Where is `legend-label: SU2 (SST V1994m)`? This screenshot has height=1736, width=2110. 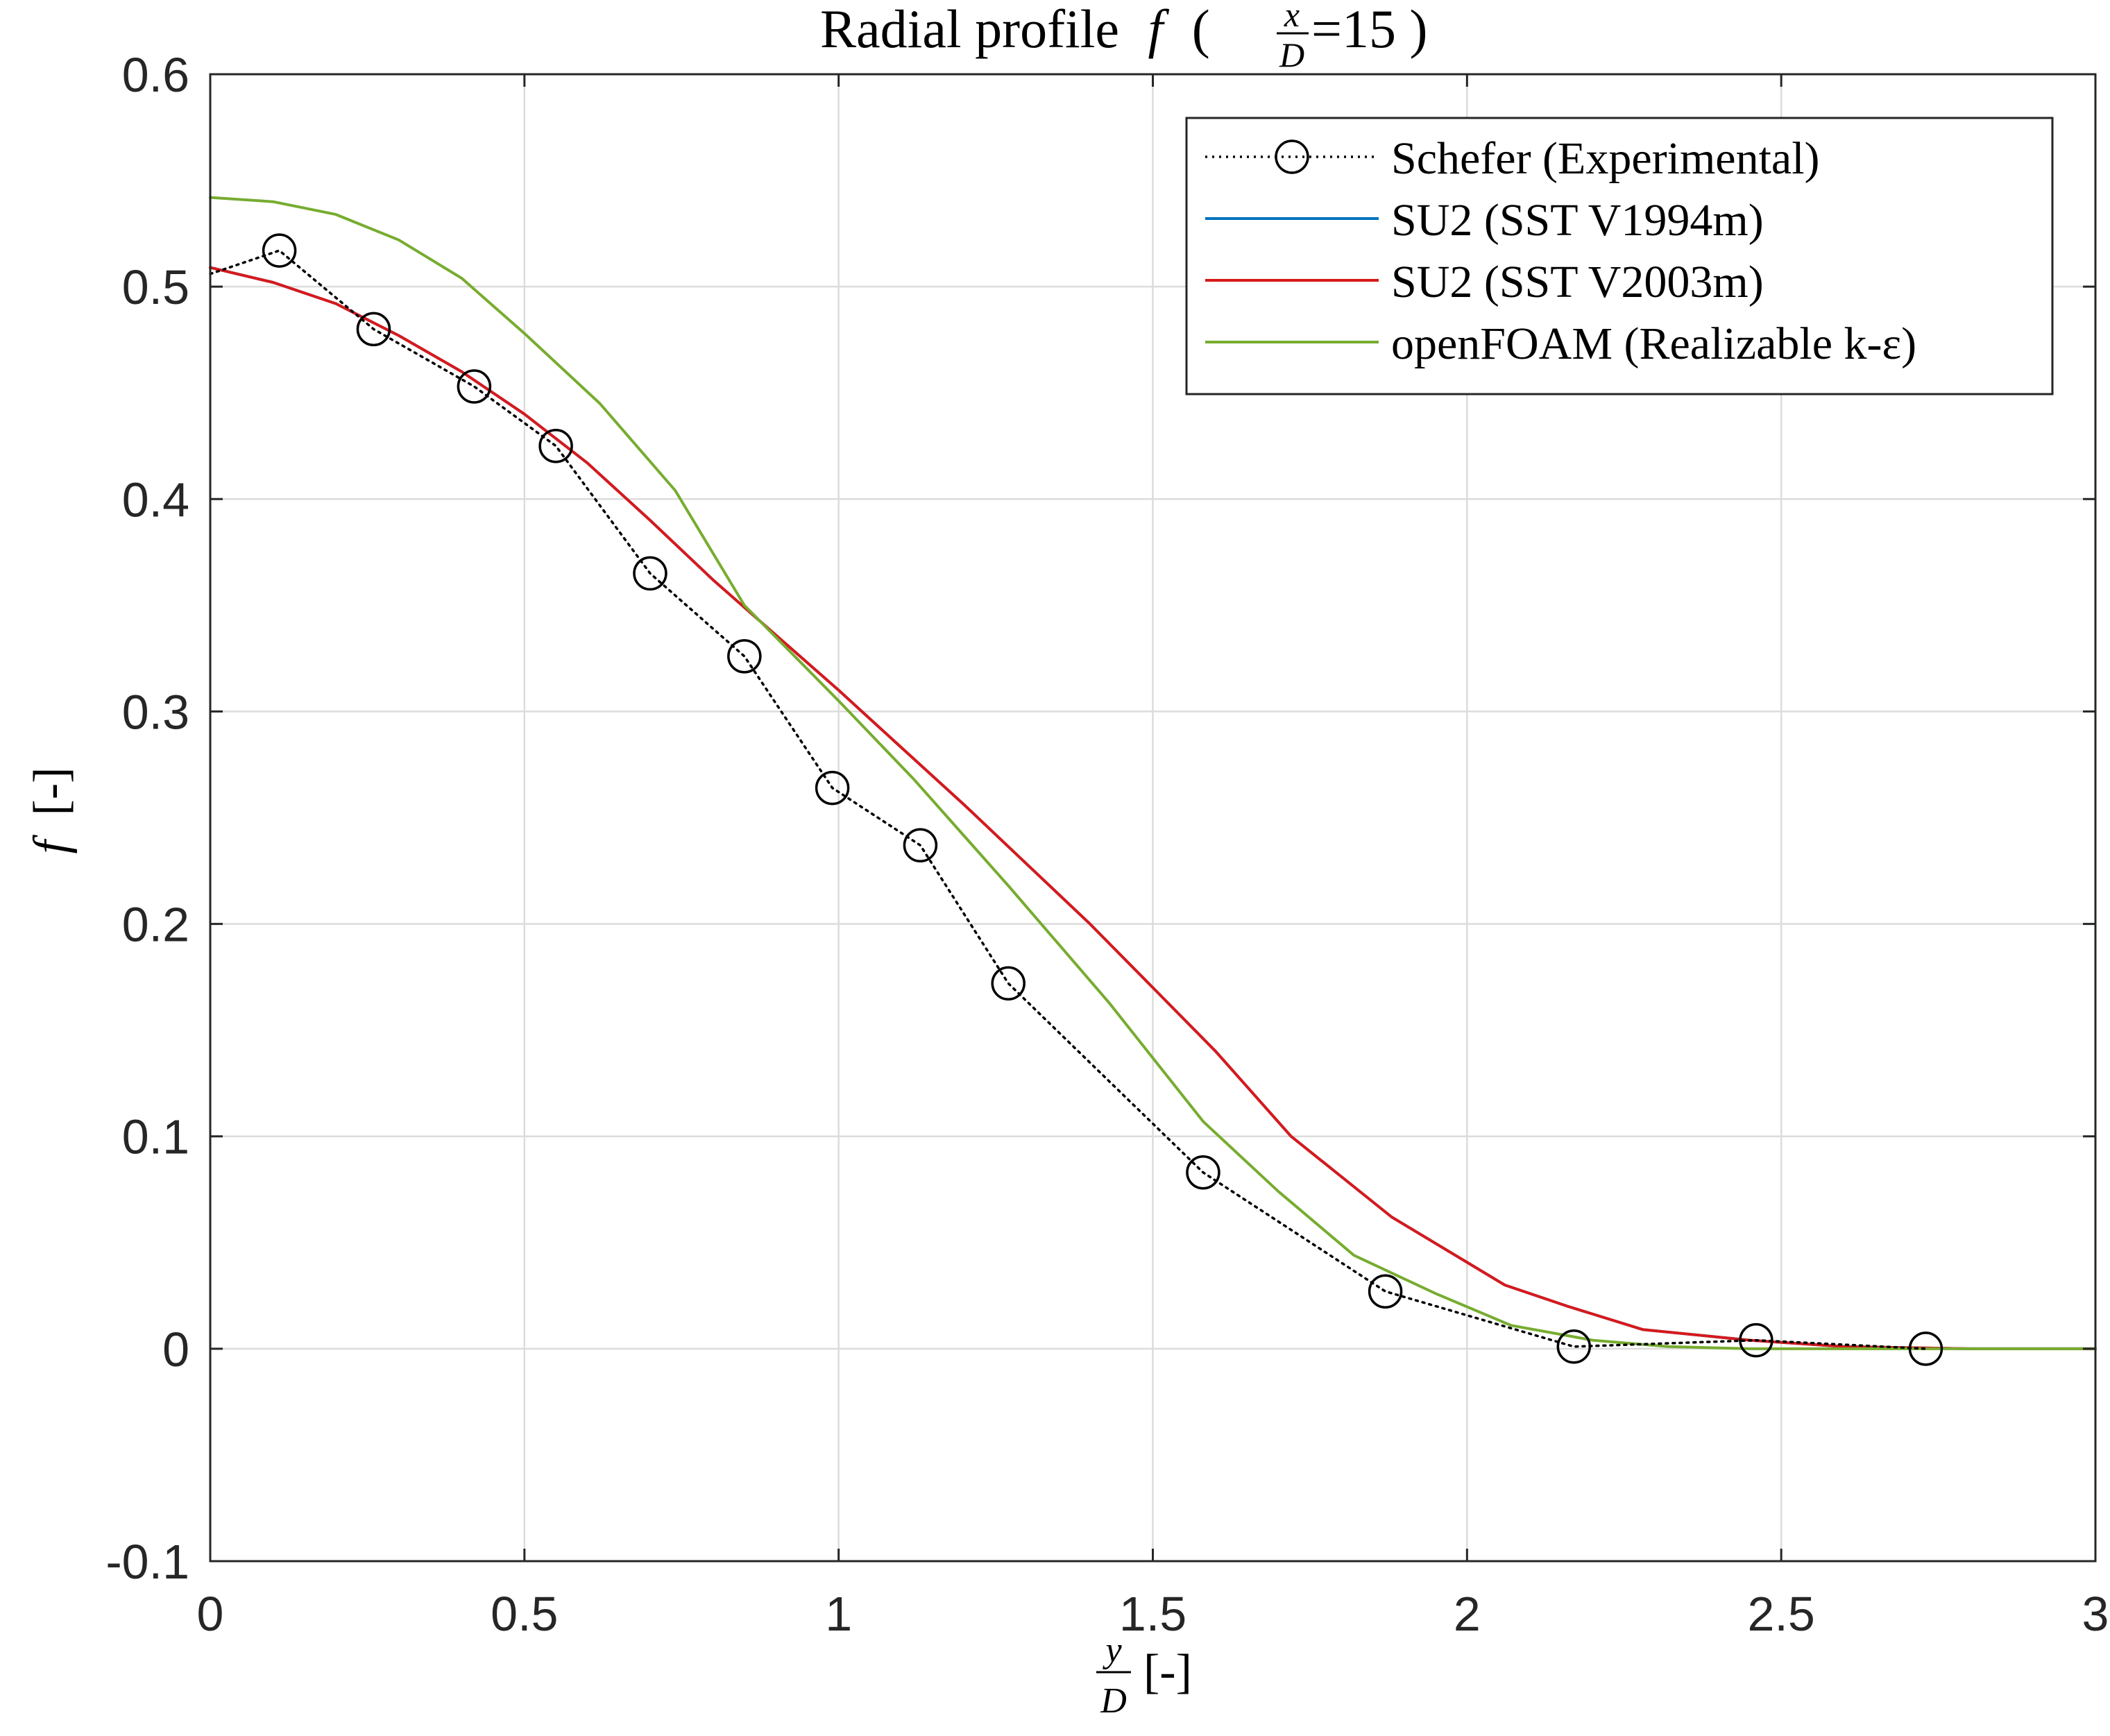 legend-label: SU2 (SST V1994m) is located at coordinates (1577, 220).